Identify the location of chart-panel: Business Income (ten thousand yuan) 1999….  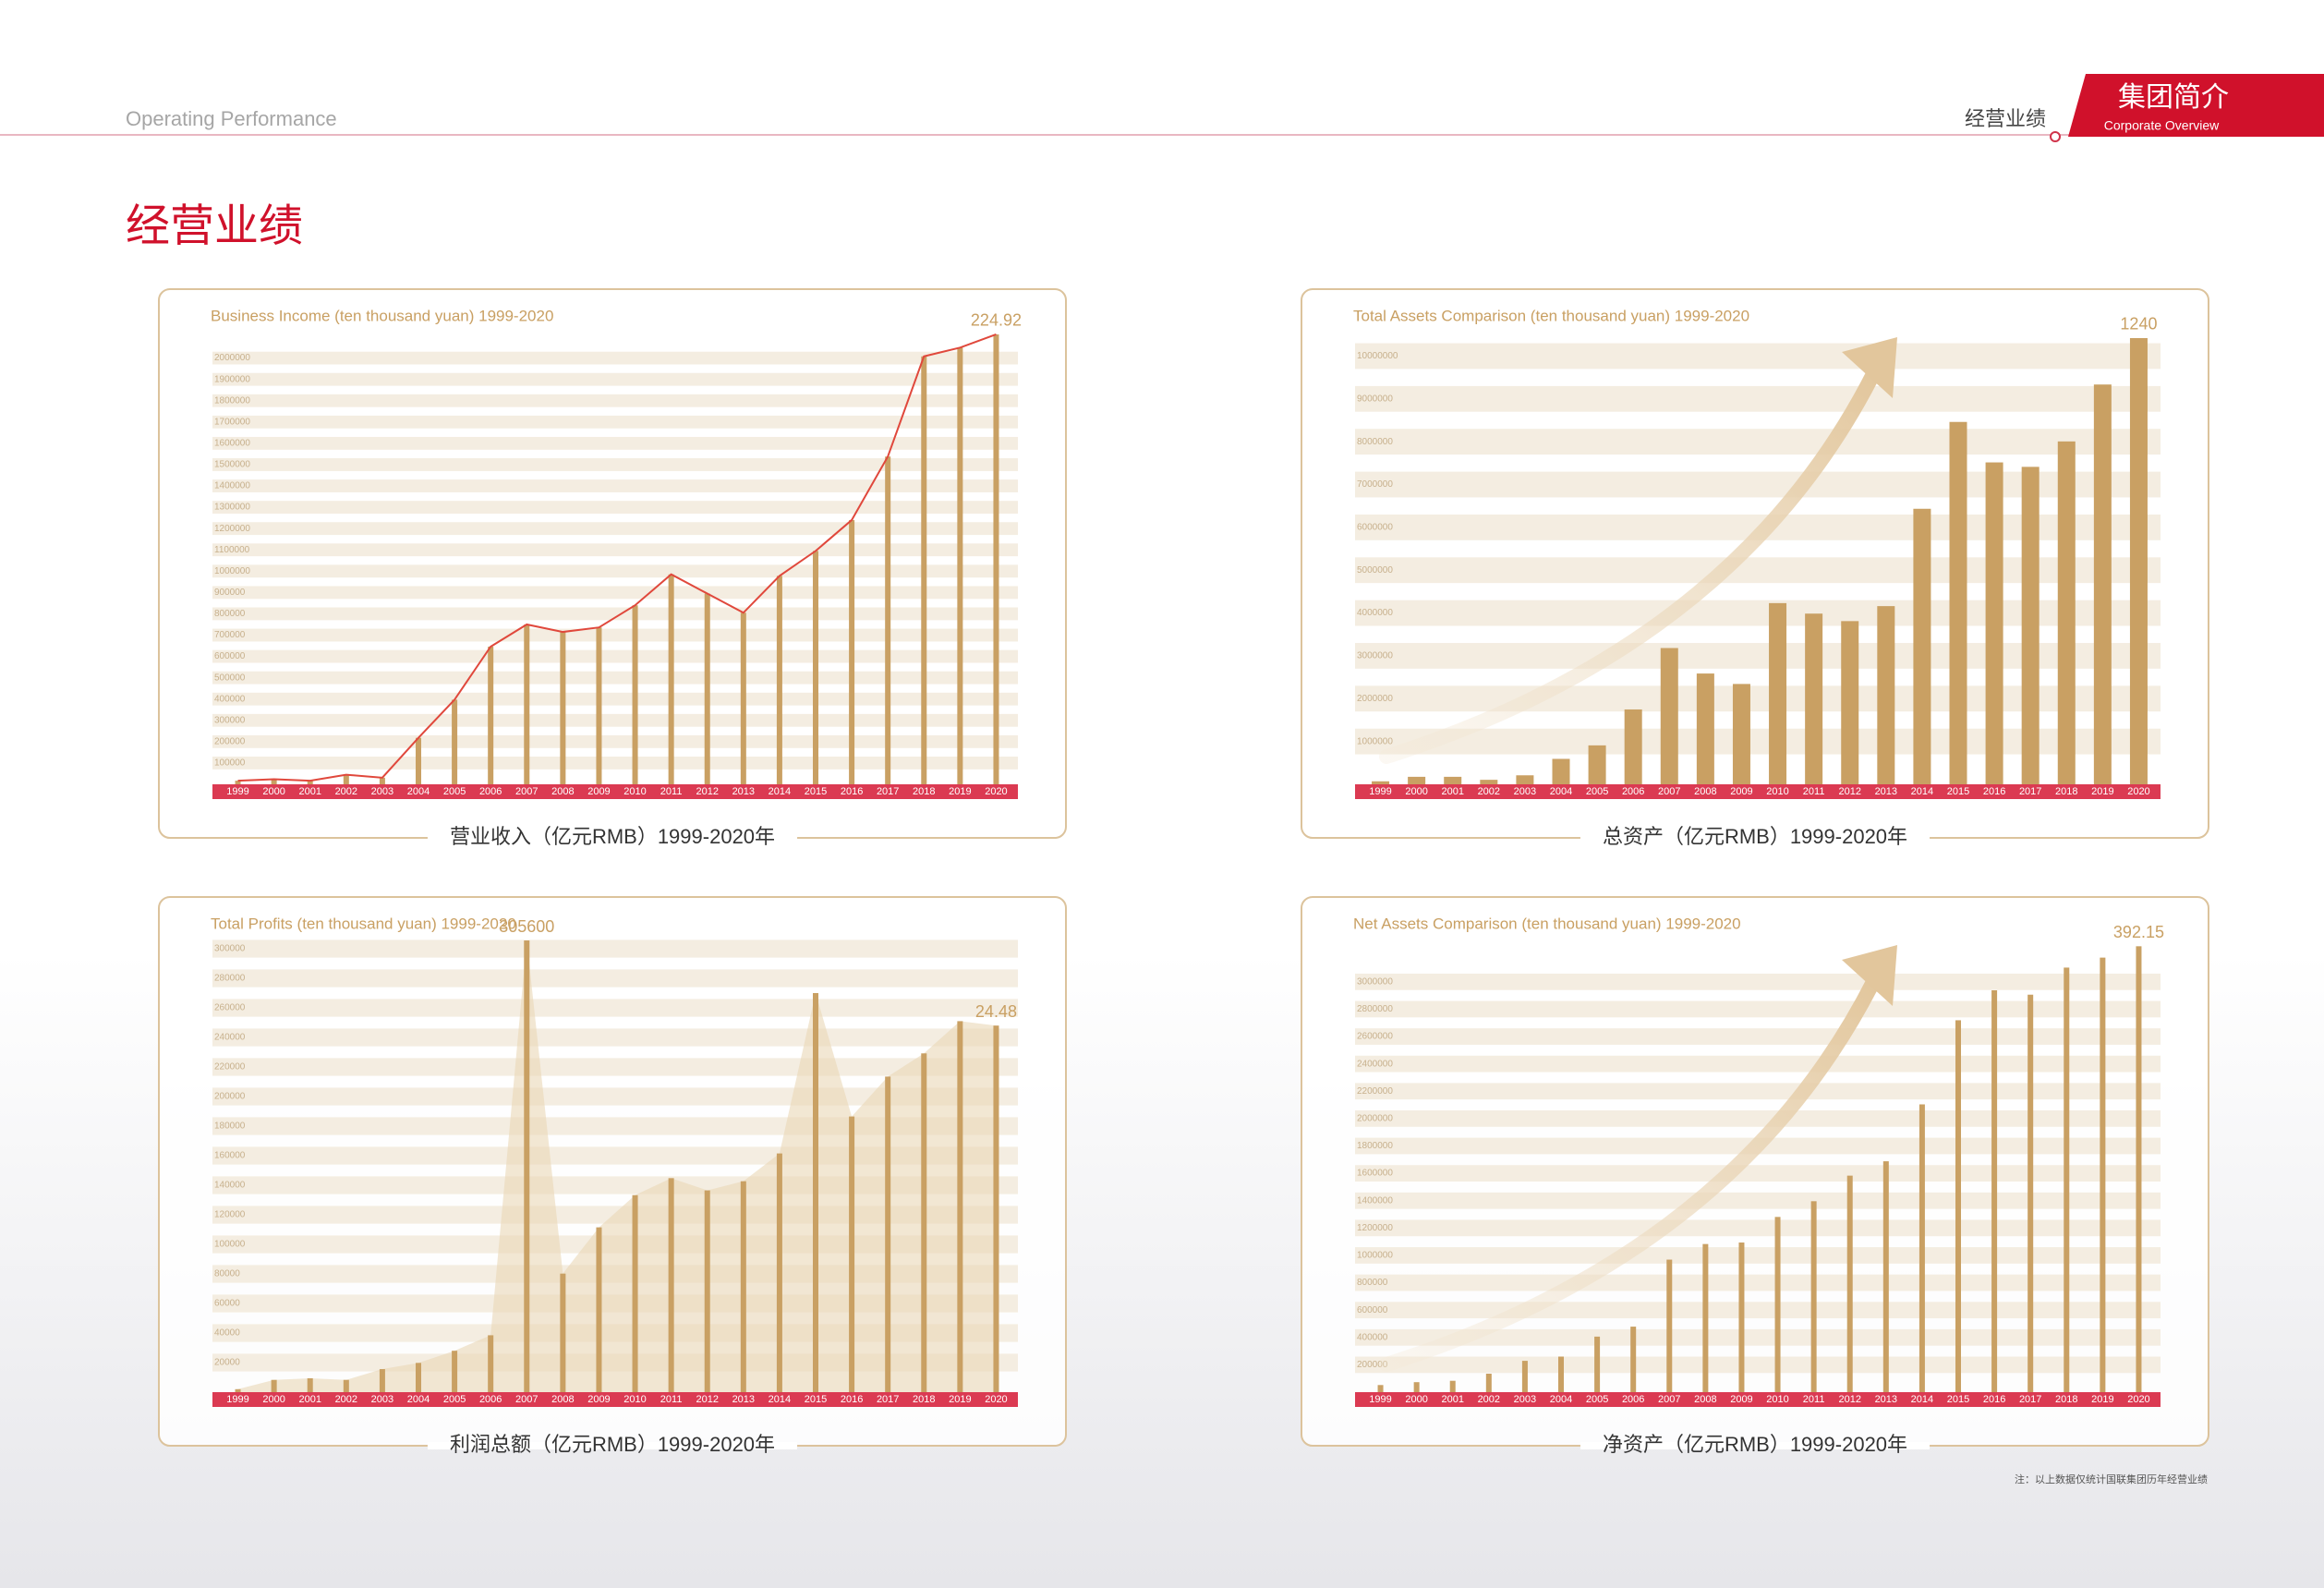
(612, 568).